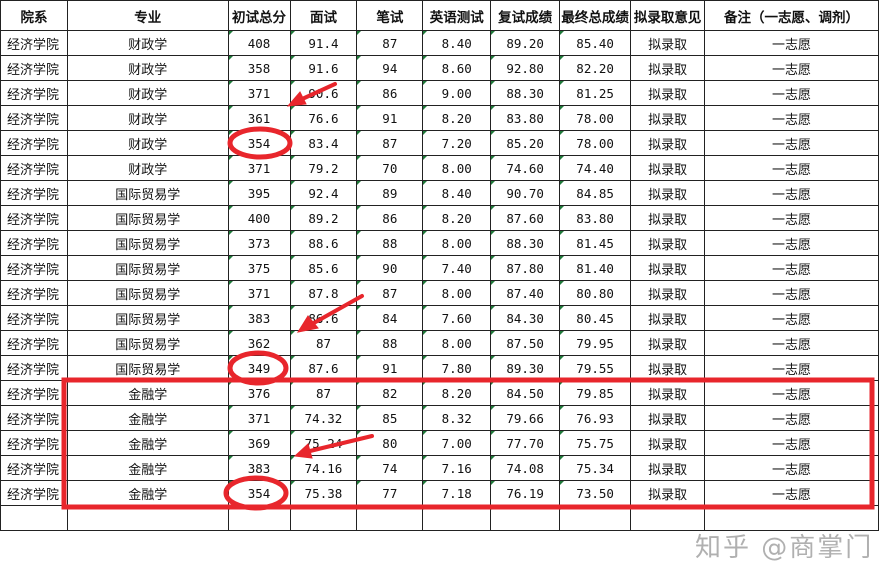 Image resolution: width=879 pixels, height=572 pixels. Describe the element at coordinates (390, 393) in the screenshot. I see `table-cell: 82` at that location.